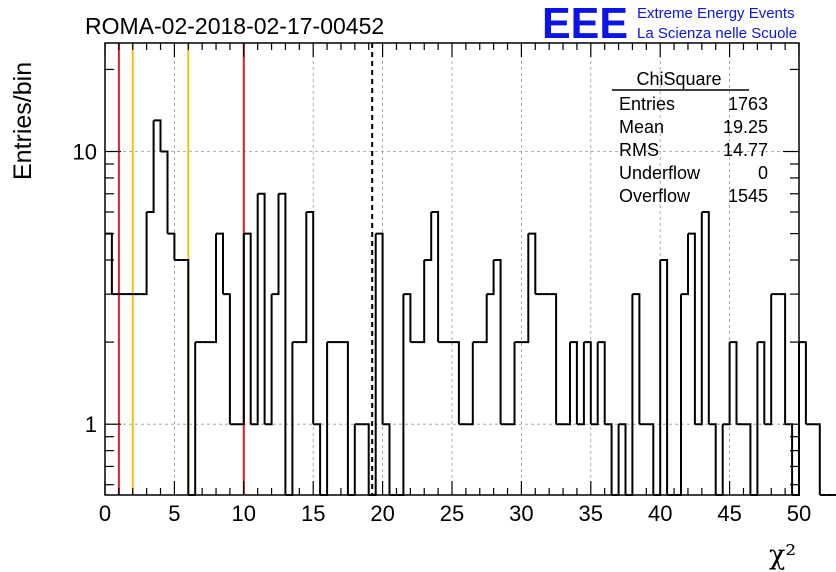 This screenshot has height=572, width=836. Describe the element at coordinates (763, 173) in the screenshot. I see `stats-value-underflow: 0` at that location.